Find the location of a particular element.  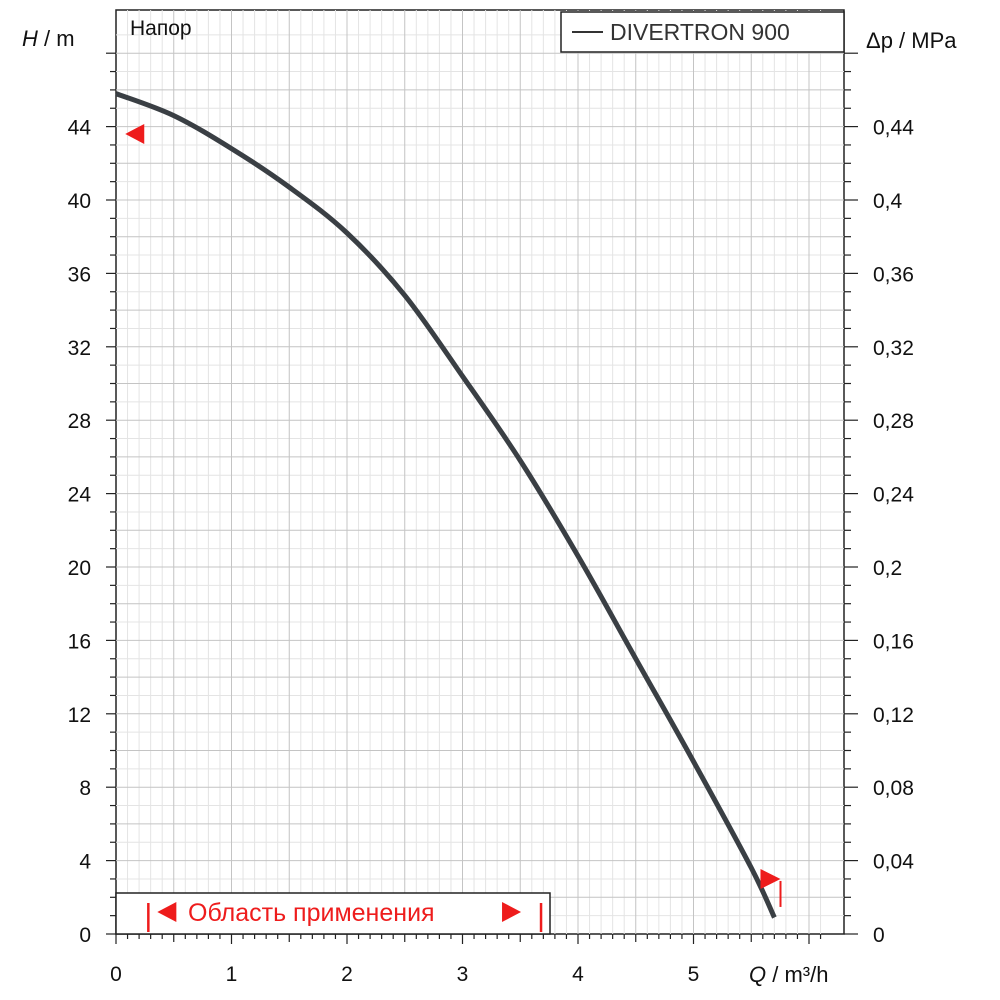

x-tick-label: 4 is located at coordinates (578, 974).